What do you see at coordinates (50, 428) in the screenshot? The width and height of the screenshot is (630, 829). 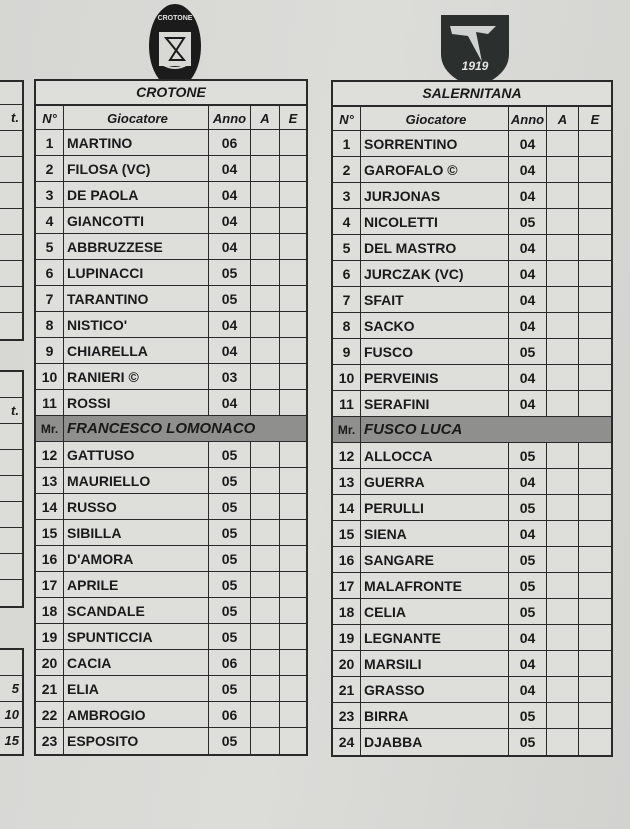 I see `coach-prefix: Mr.` at bounding box center [50, 428].